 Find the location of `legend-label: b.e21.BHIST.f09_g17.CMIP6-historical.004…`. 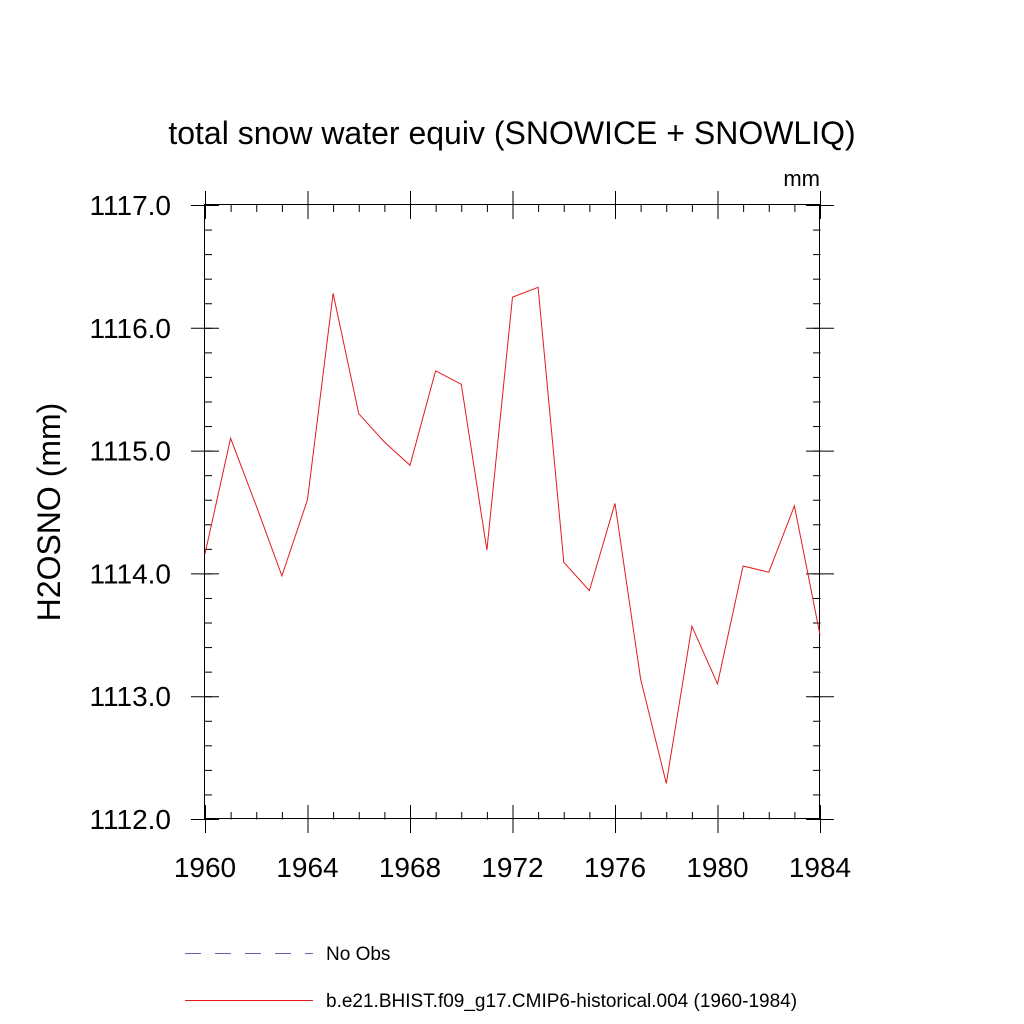

legend-label: b.e21.BHIST.f09_g17.CMIP6-historical.004… is located at coordinates (561, 1001).